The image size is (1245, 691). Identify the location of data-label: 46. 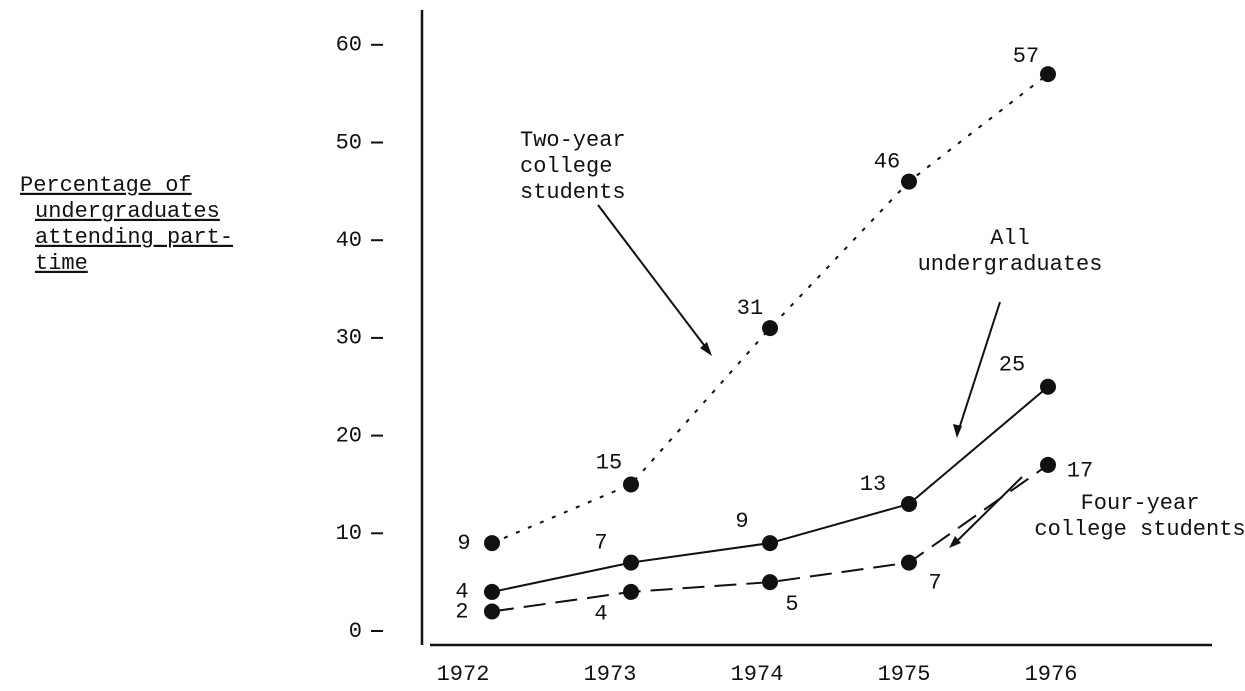
(887, 161).